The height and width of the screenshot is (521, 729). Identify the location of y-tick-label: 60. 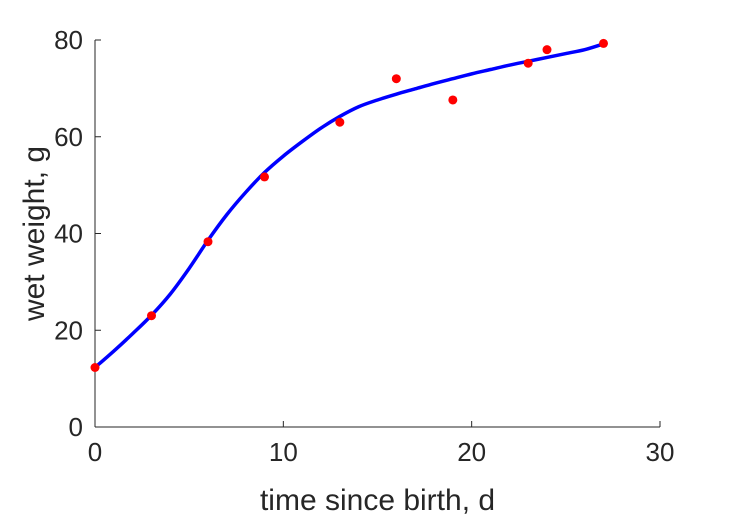
(68, 137).